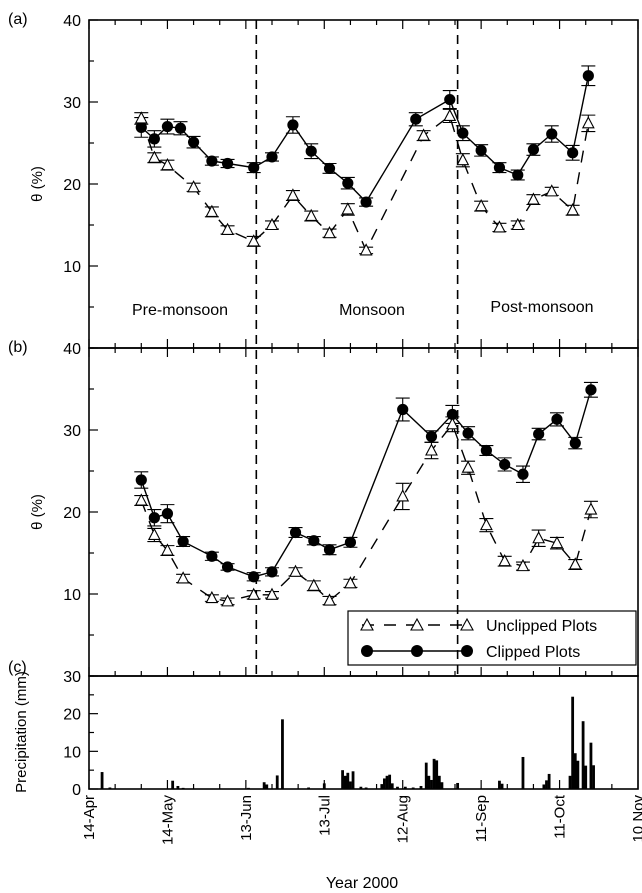  I want to click on legend-box, so click(492, 638).